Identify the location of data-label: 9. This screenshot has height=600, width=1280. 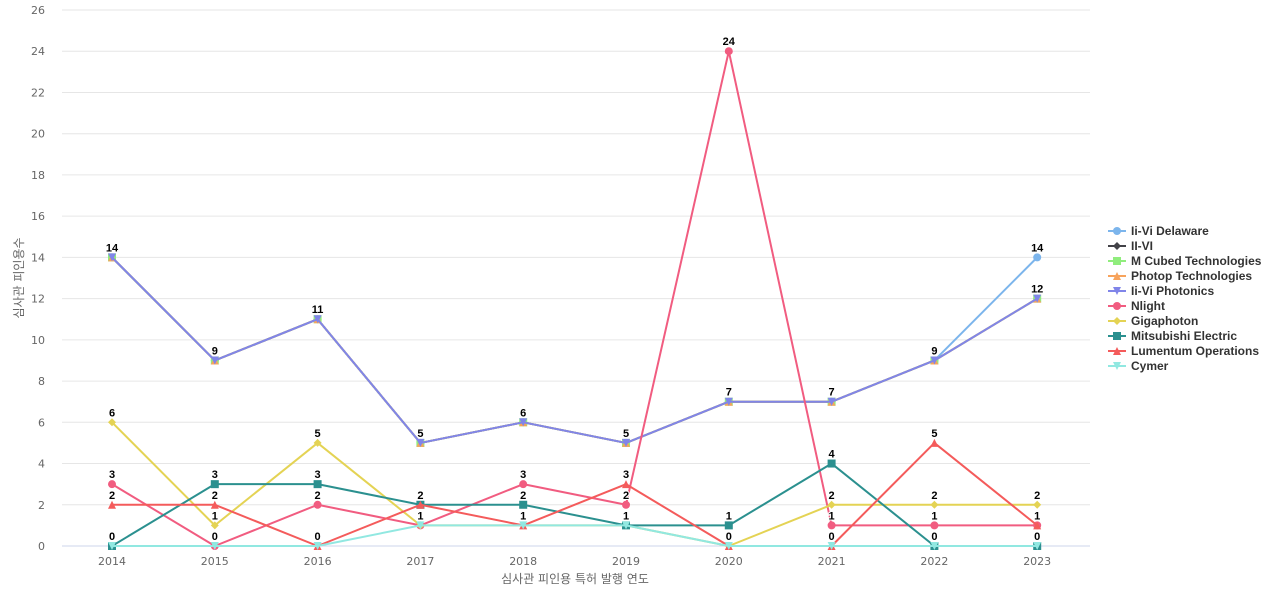
(215, 351).